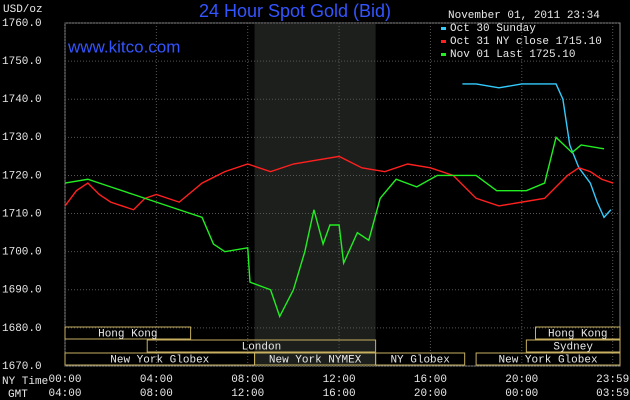 This screenshot has width=630, height=400. I want to click on session-label: London, so click(262, 347).